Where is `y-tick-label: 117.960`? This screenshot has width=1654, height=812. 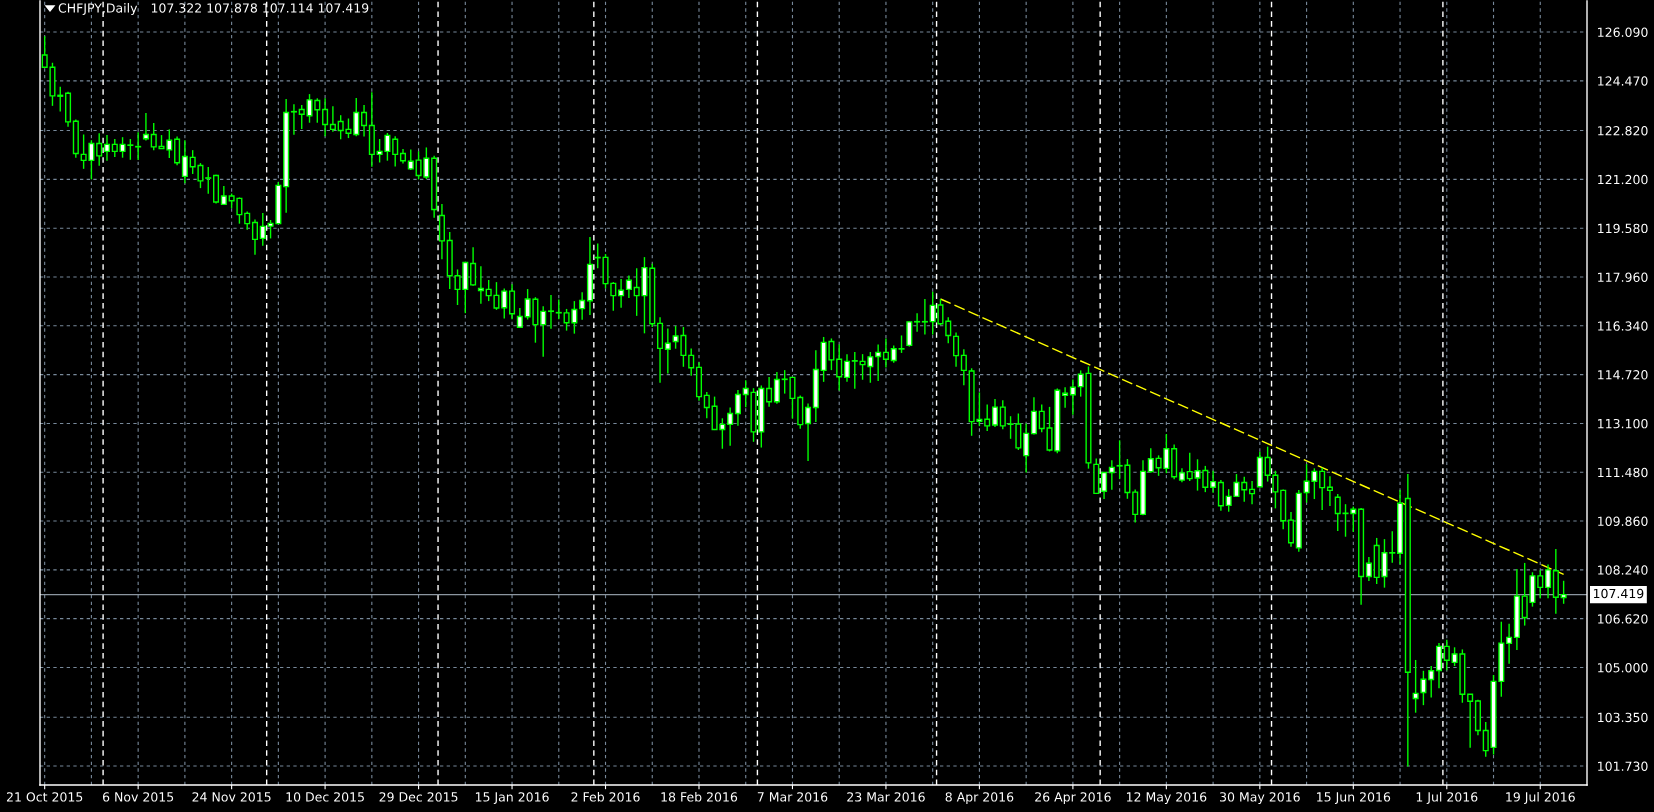
y-tick-label: 117.960 is located at coordinates (1623, 277).